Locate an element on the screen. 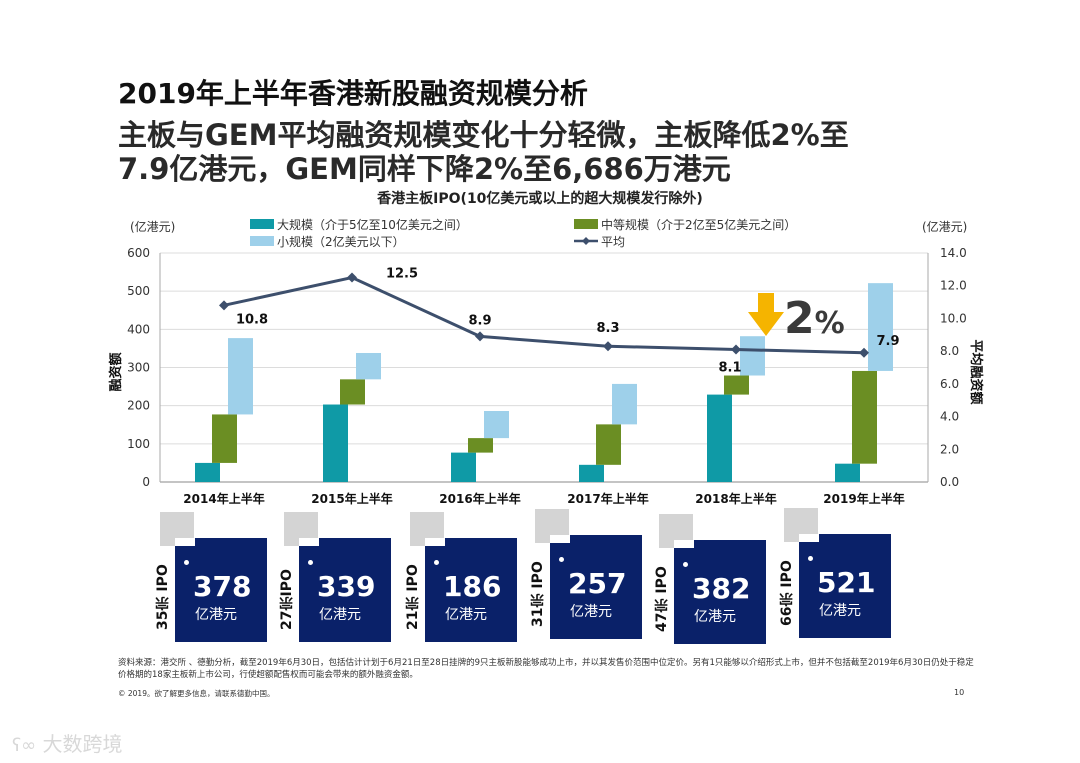 The image size is (1080, 763). average-line is located at coordinates (544, 315).